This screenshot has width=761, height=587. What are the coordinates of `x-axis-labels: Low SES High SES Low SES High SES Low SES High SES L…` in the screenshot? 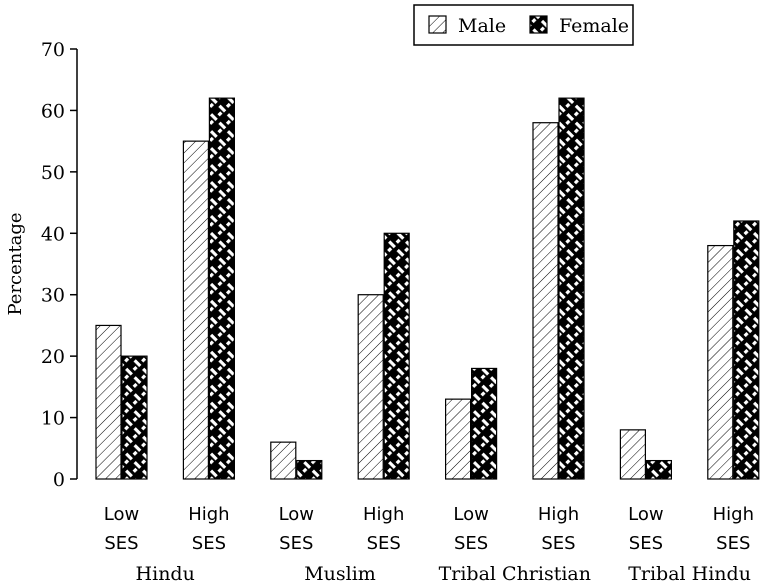 It's located at (429, 544).